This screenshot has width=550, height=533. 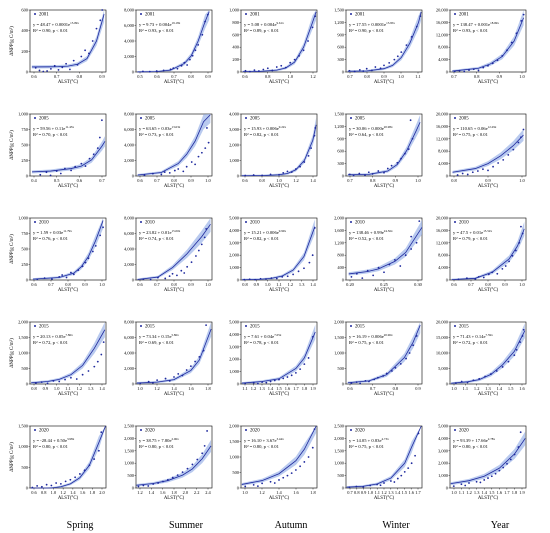 I want to click on fit-stats: R² = 0.80, p < 0.01, so click(x=157, y=447).